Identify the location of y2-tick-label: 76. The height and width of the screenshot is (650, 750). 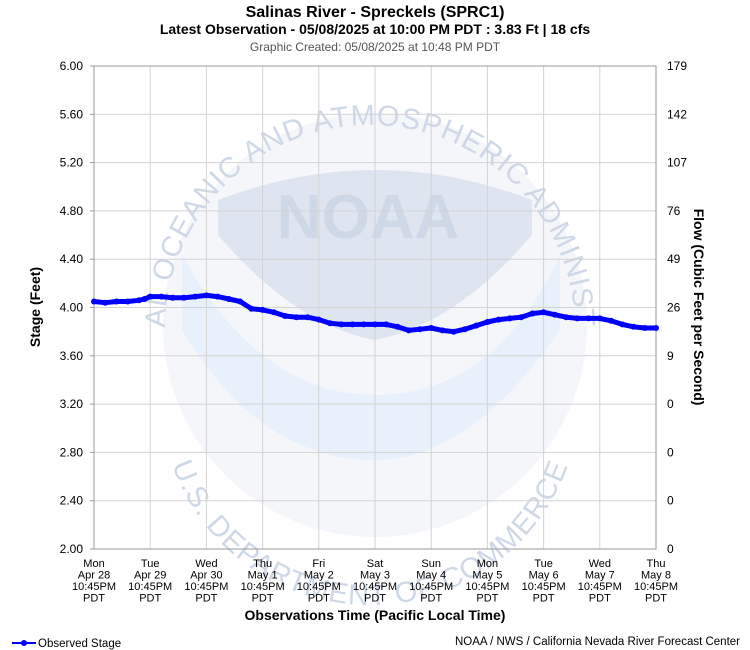
(674, 211).